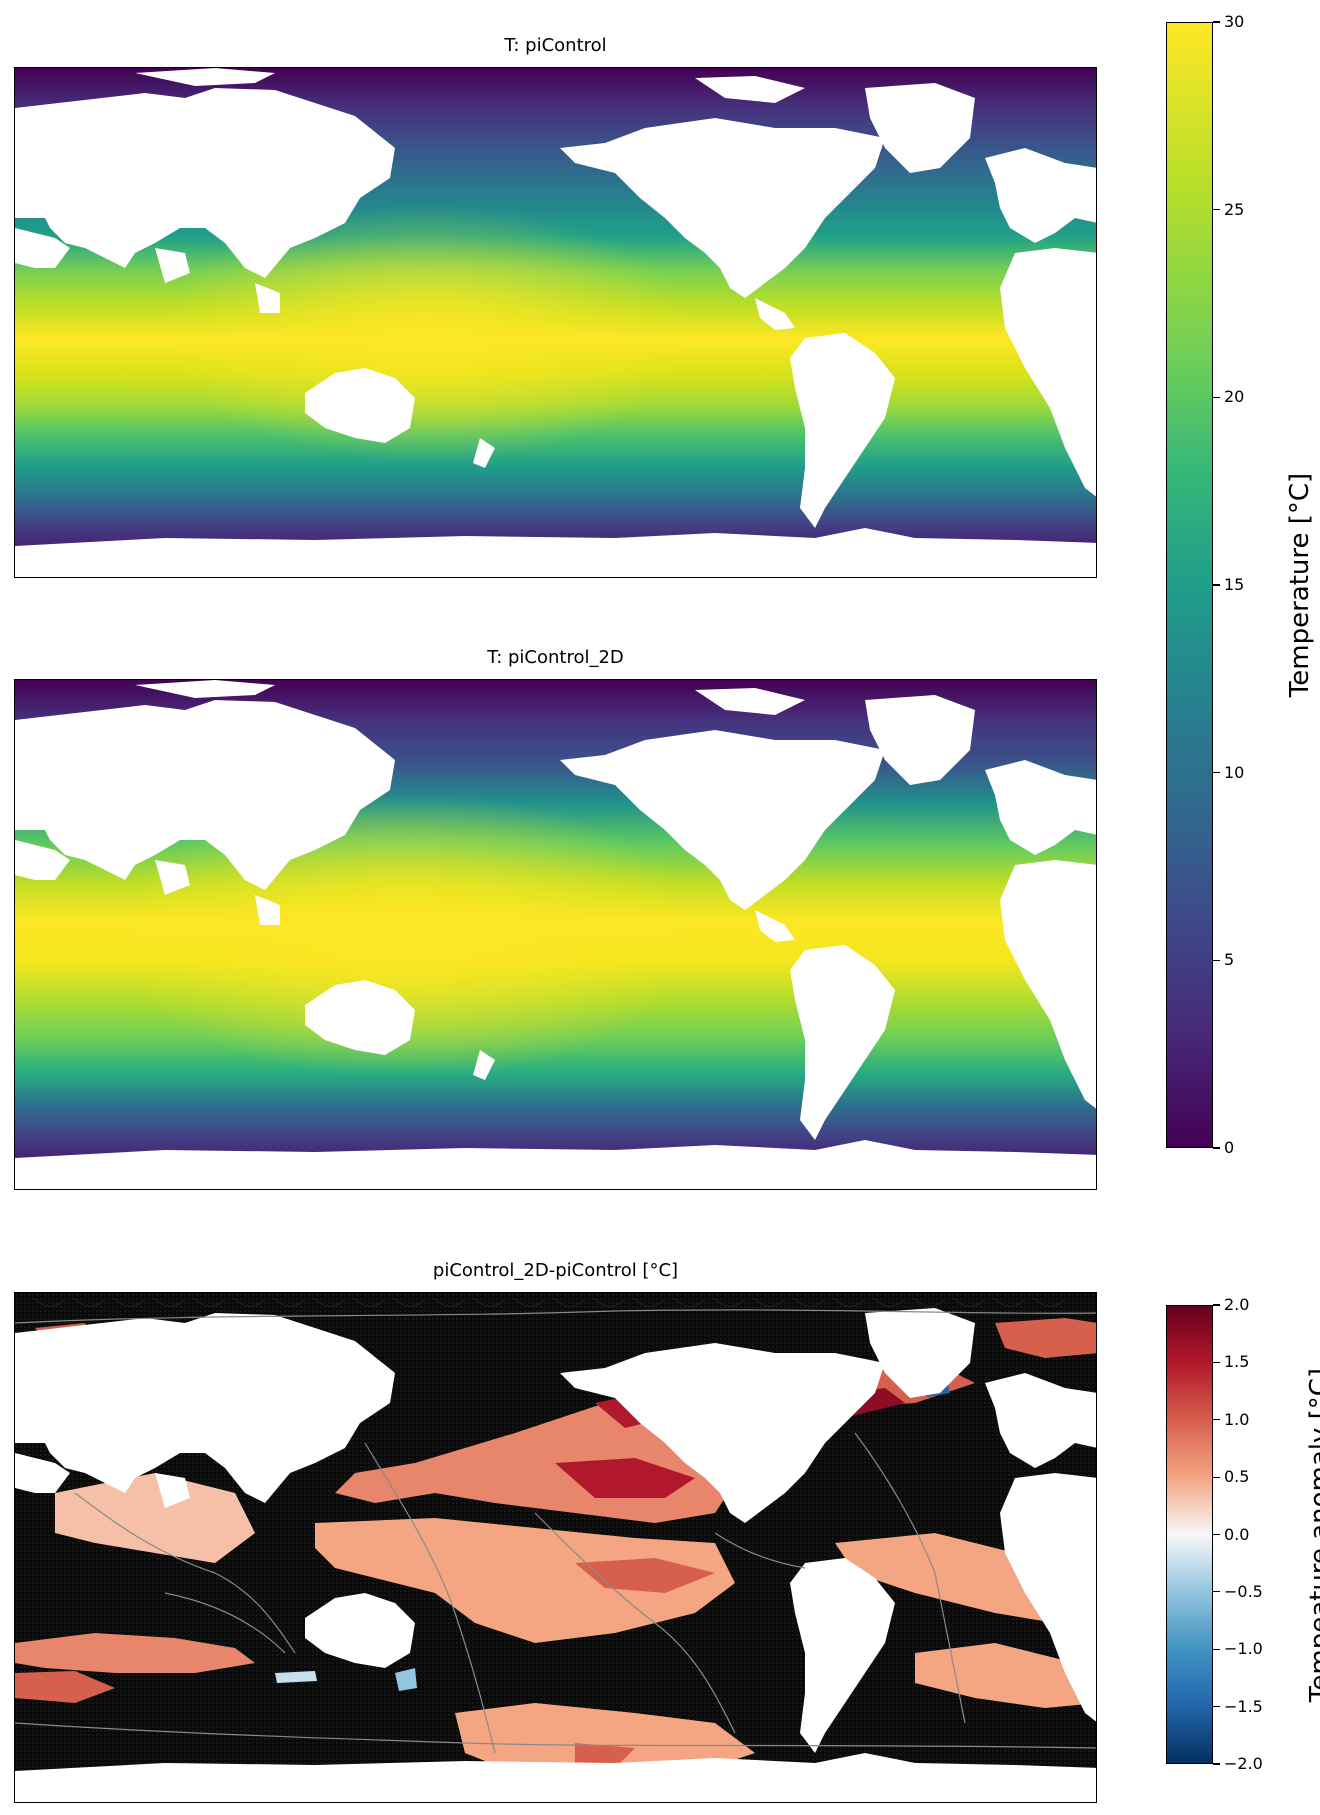 The width and height of the screenshot is (1320, 1815). What do you see at coordinates (1300, 585) in the screenshot?
I see `temperature-colorbar-label: Temperature [°C]` at bounding box center [1300, 585].